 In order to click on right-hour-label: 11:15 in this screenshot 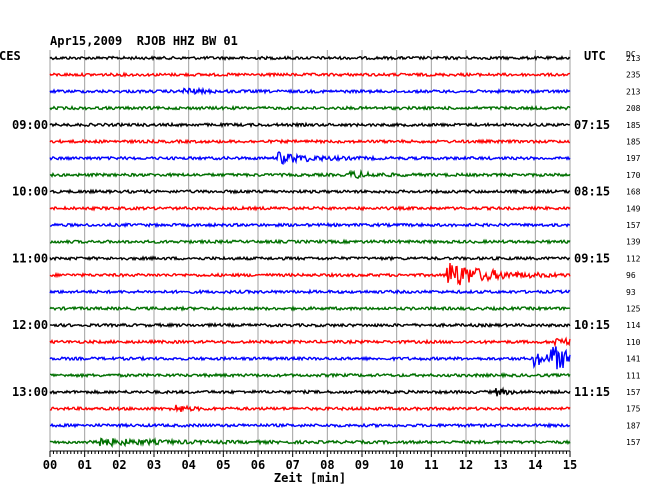, I will do `click(592, 392)`.